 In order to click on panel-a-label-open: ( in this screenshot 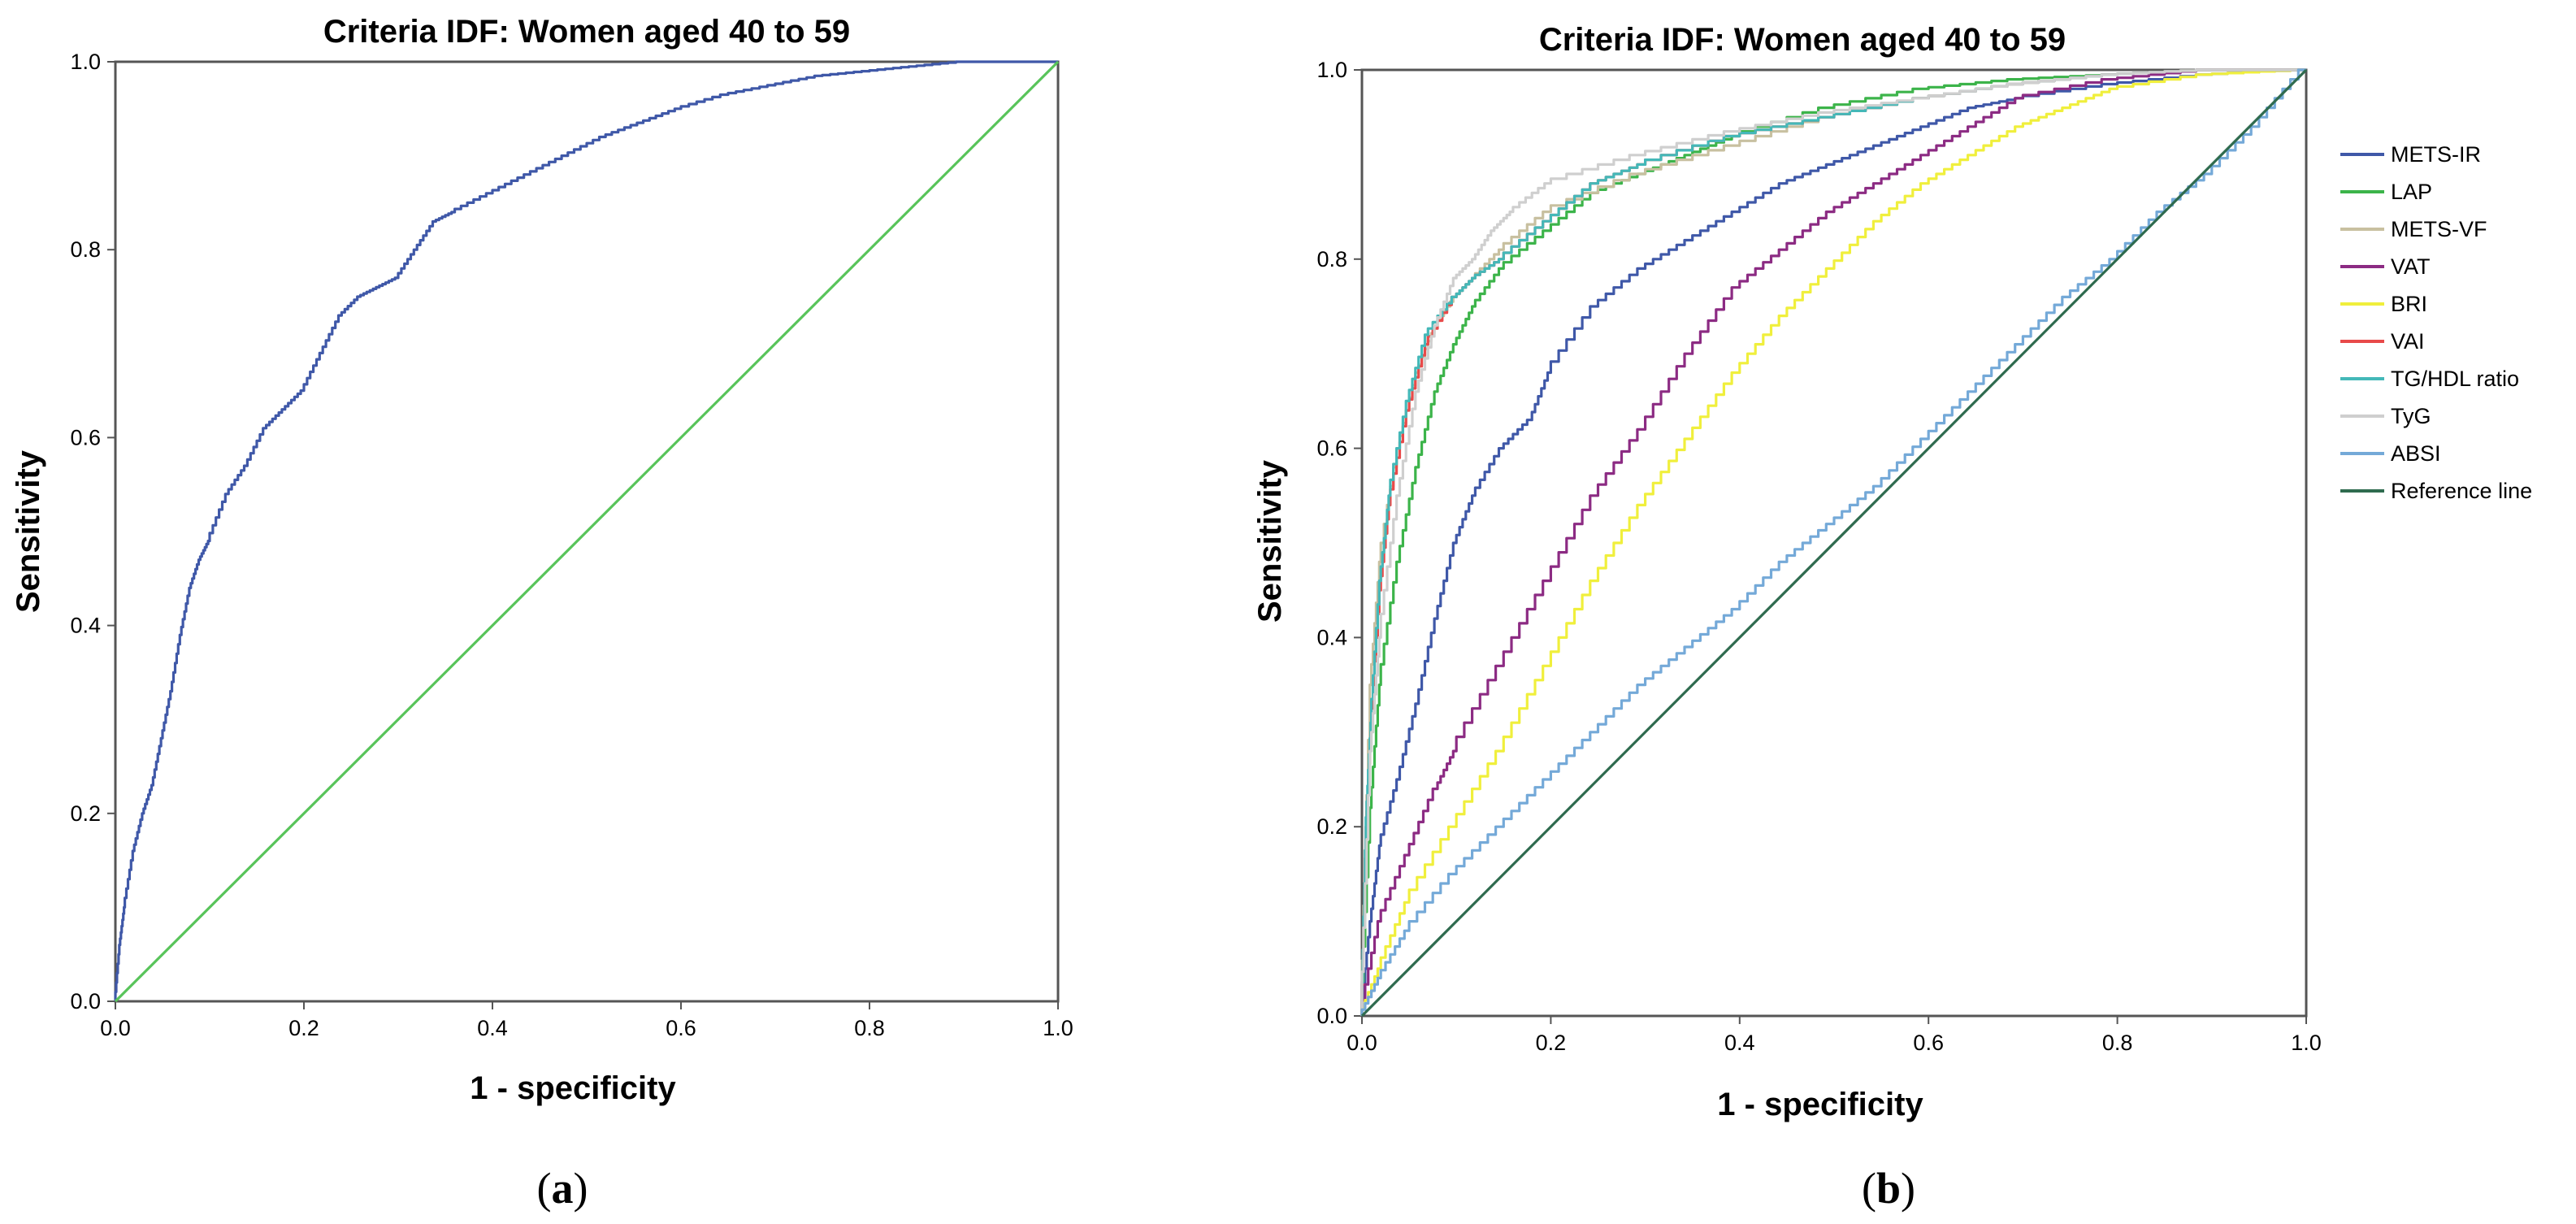, I will do `click(544, 1189)`.